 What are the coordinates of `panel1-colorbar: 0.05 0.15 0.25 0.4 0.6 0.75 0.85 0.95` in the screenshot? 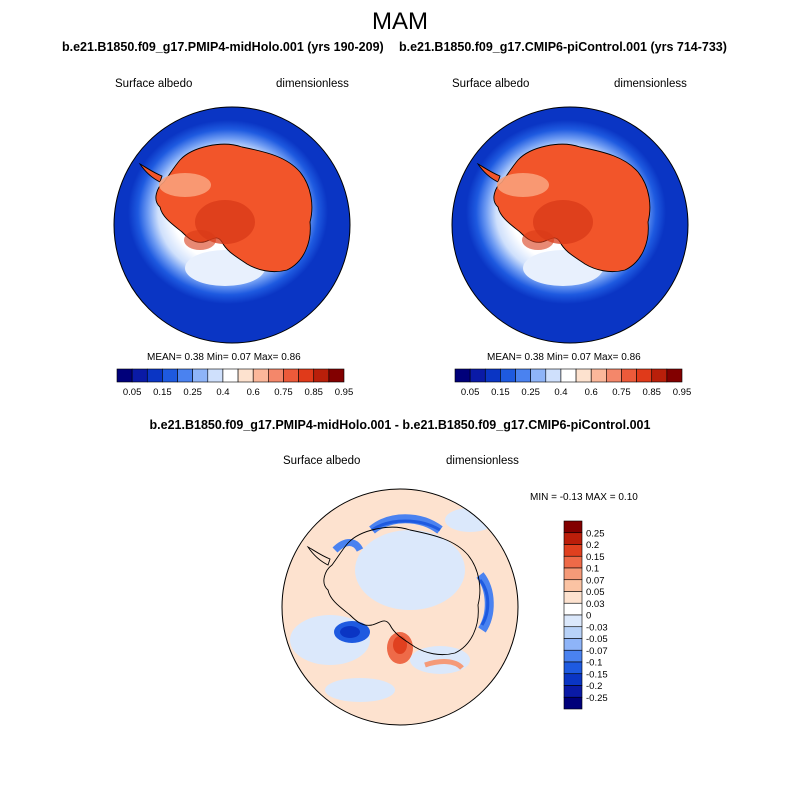 It's located at (235, 383).